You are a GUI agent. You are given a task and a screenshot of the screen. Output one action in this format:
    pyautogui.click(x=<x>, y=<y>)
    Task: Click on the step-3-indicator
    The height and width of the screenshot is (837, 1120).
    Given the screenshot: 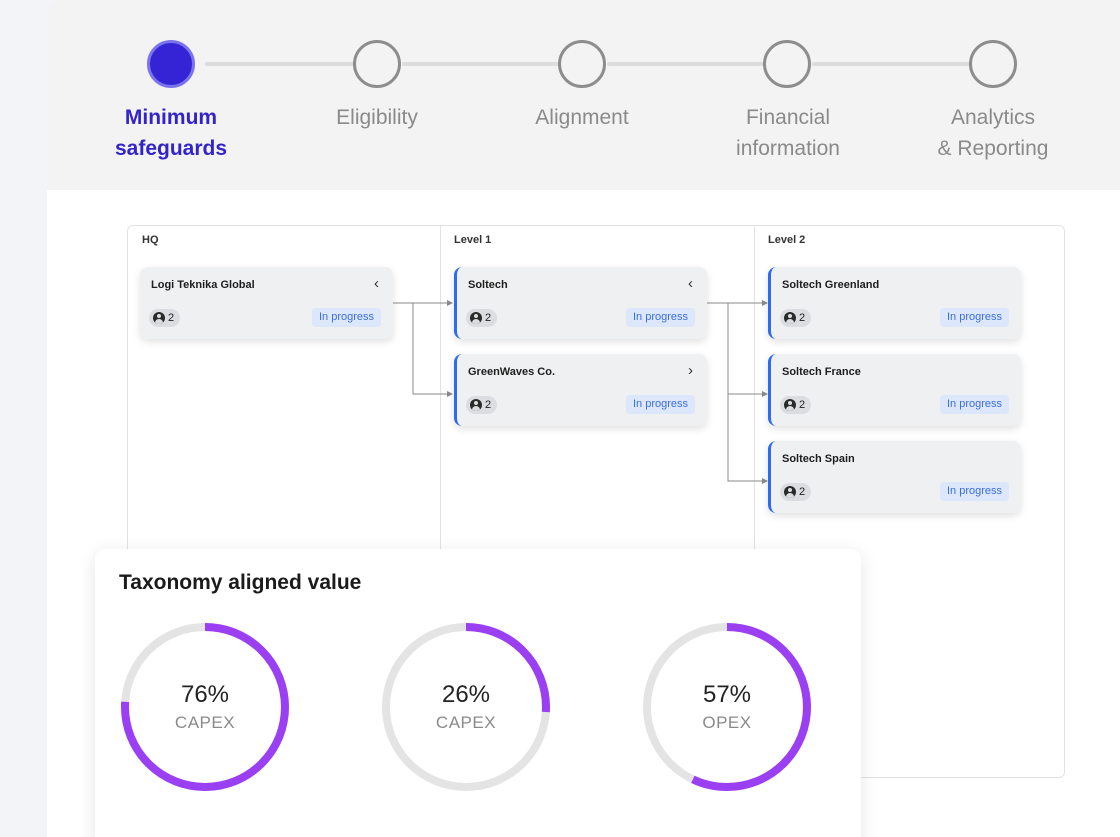 What is the action you would take?
    pyautogui.click(x=582, y=64)
    